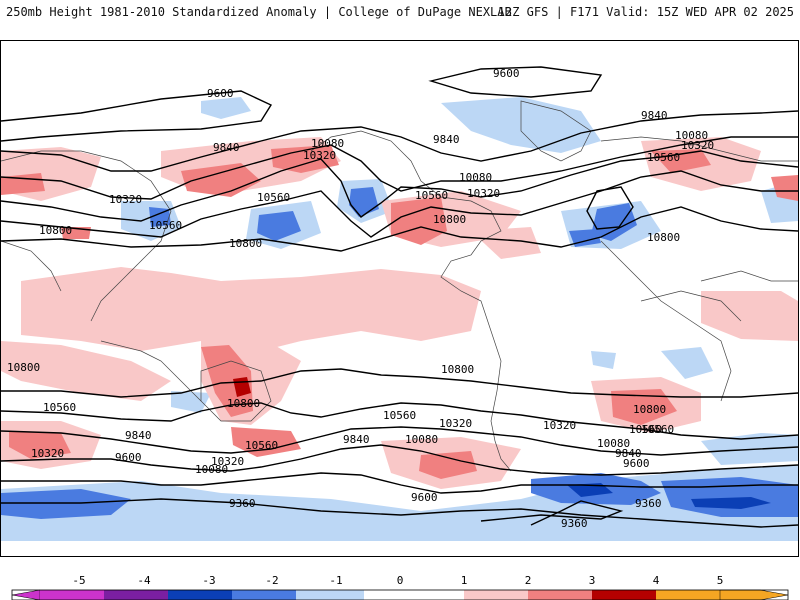  I want to click on colorbar-swatch-pos5-tip, so click(754, 594).